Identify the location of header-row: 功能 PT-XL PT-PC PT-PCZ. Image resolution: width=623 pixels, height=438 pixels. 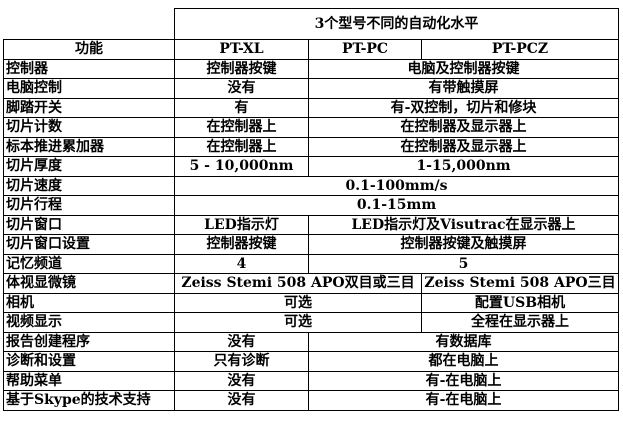
(311, 49).